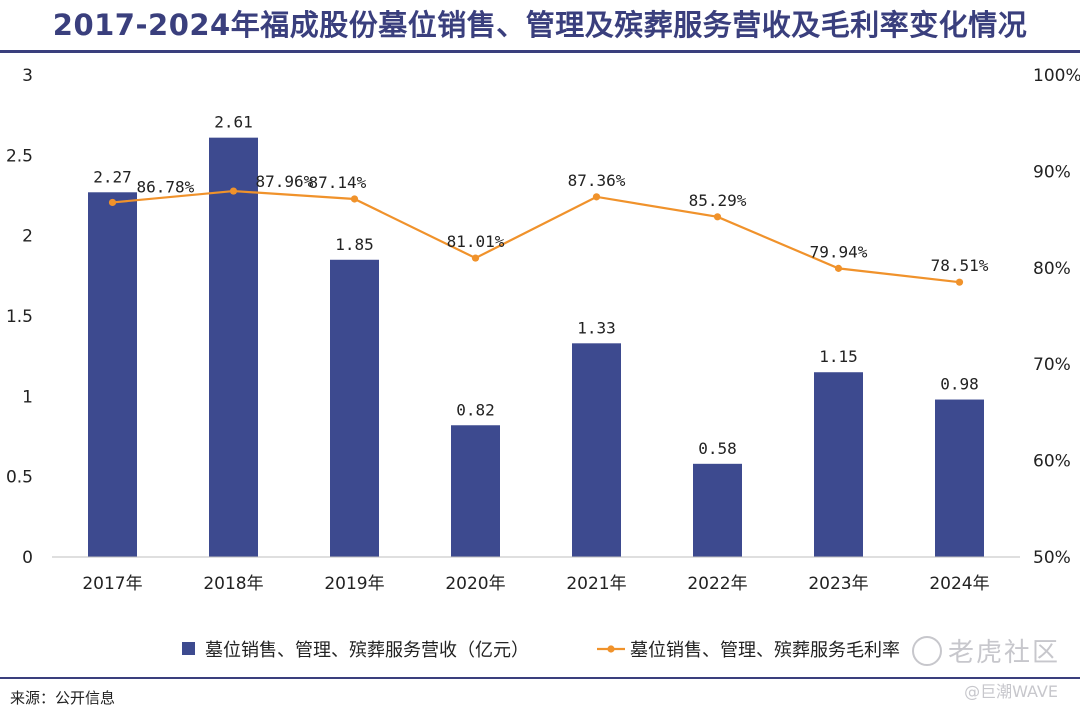  What do you see at coordinates (540, 51) in the screenshot?
I see `title-divider` at bounding box center [540, 51].